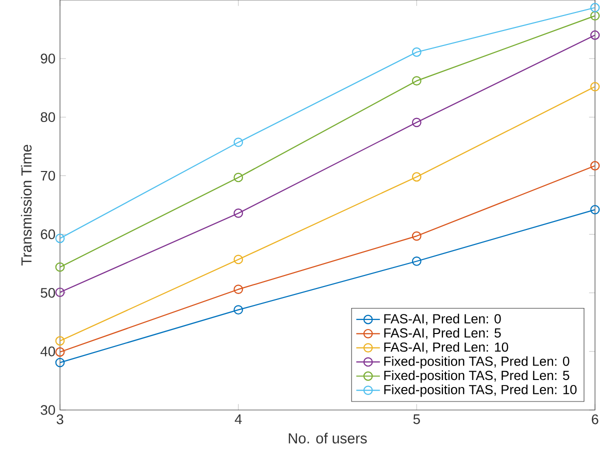 This screenshot has height=465, width=600. I want to click on x-tick-label: 6, so click(595, 419).